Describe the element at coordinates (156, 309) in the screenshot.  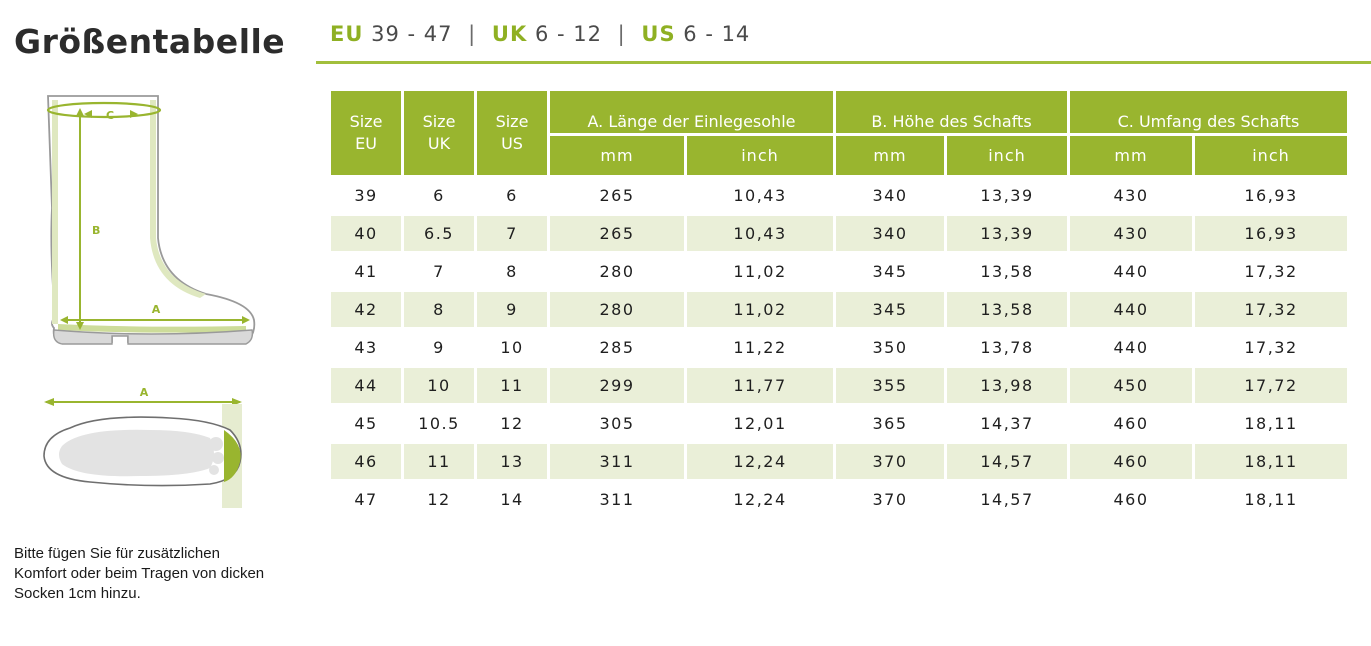
I see `label-a: A` at that location.